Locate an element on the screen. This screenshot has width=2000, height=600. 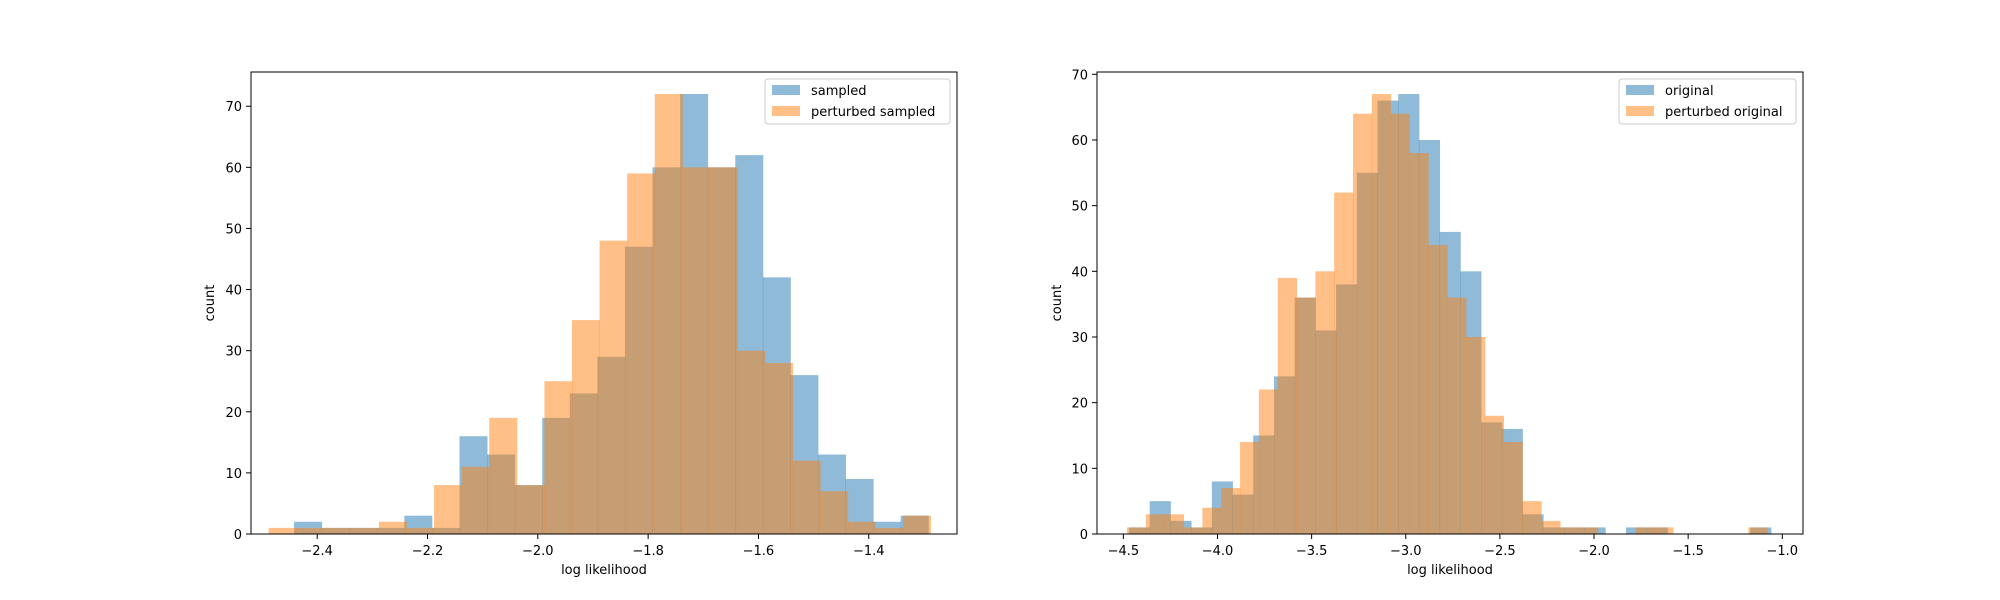
right-y-tick-label: 0 is located at coordinates (1084, 535).